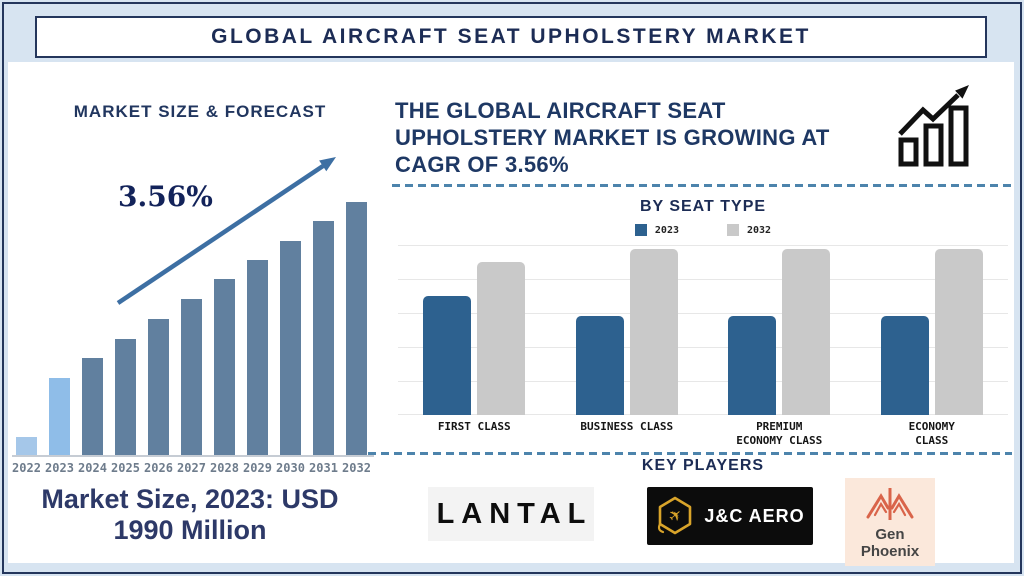 Image resolution: width=1024 pixels, height=576 pixels. I want to click on market-bar-2027, so click(191, 377).